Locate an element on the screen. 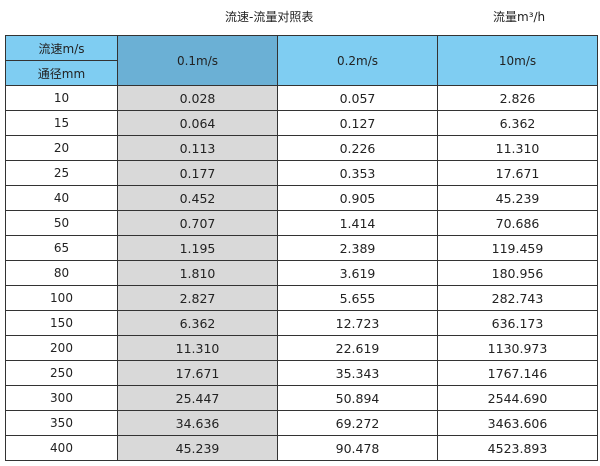 Image resolution: width=600 pixels, height=466 pixels. flow-value-cell: 2.389 is located at coordinates (357, 248).